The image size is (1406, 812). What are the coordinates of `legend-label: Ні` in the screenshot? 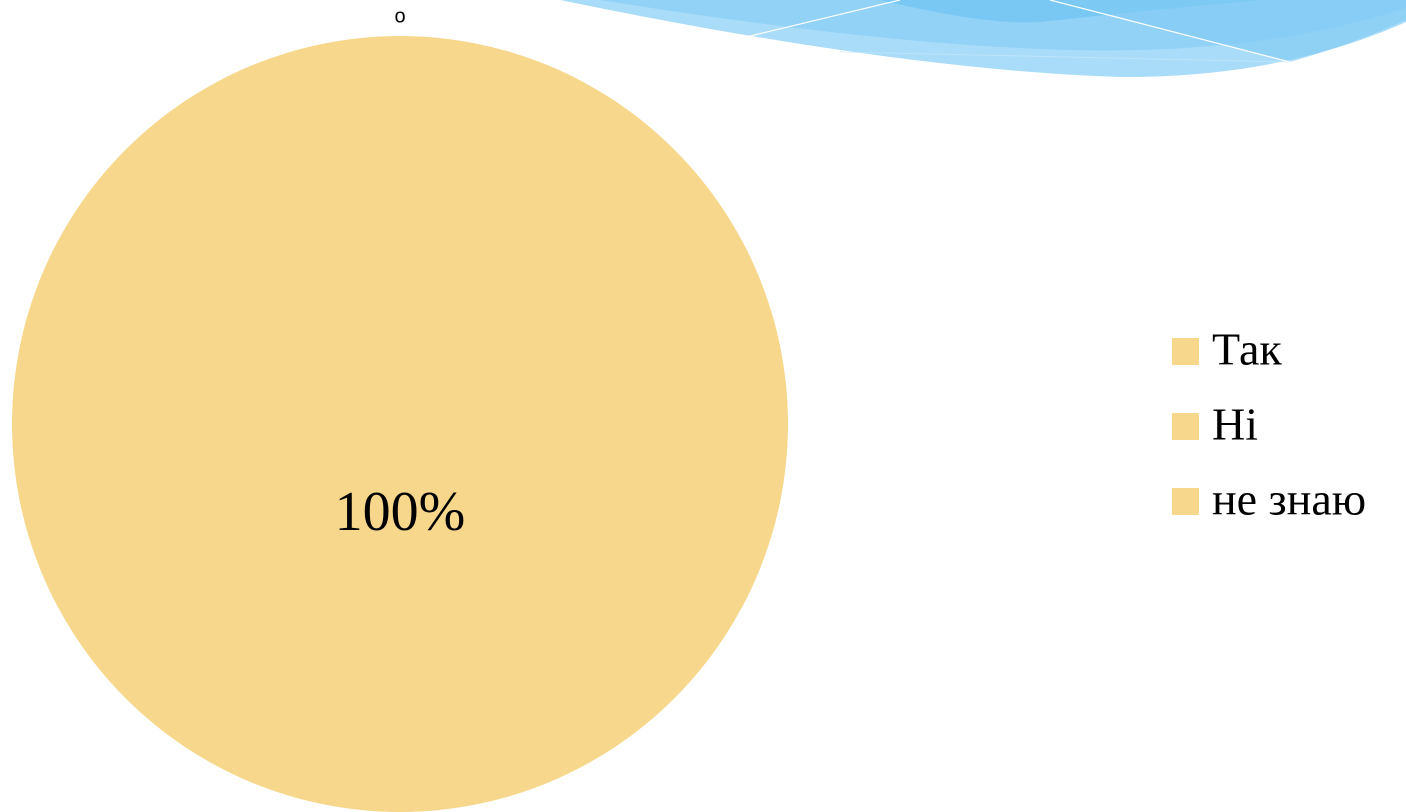 It's located at (1235, 424).